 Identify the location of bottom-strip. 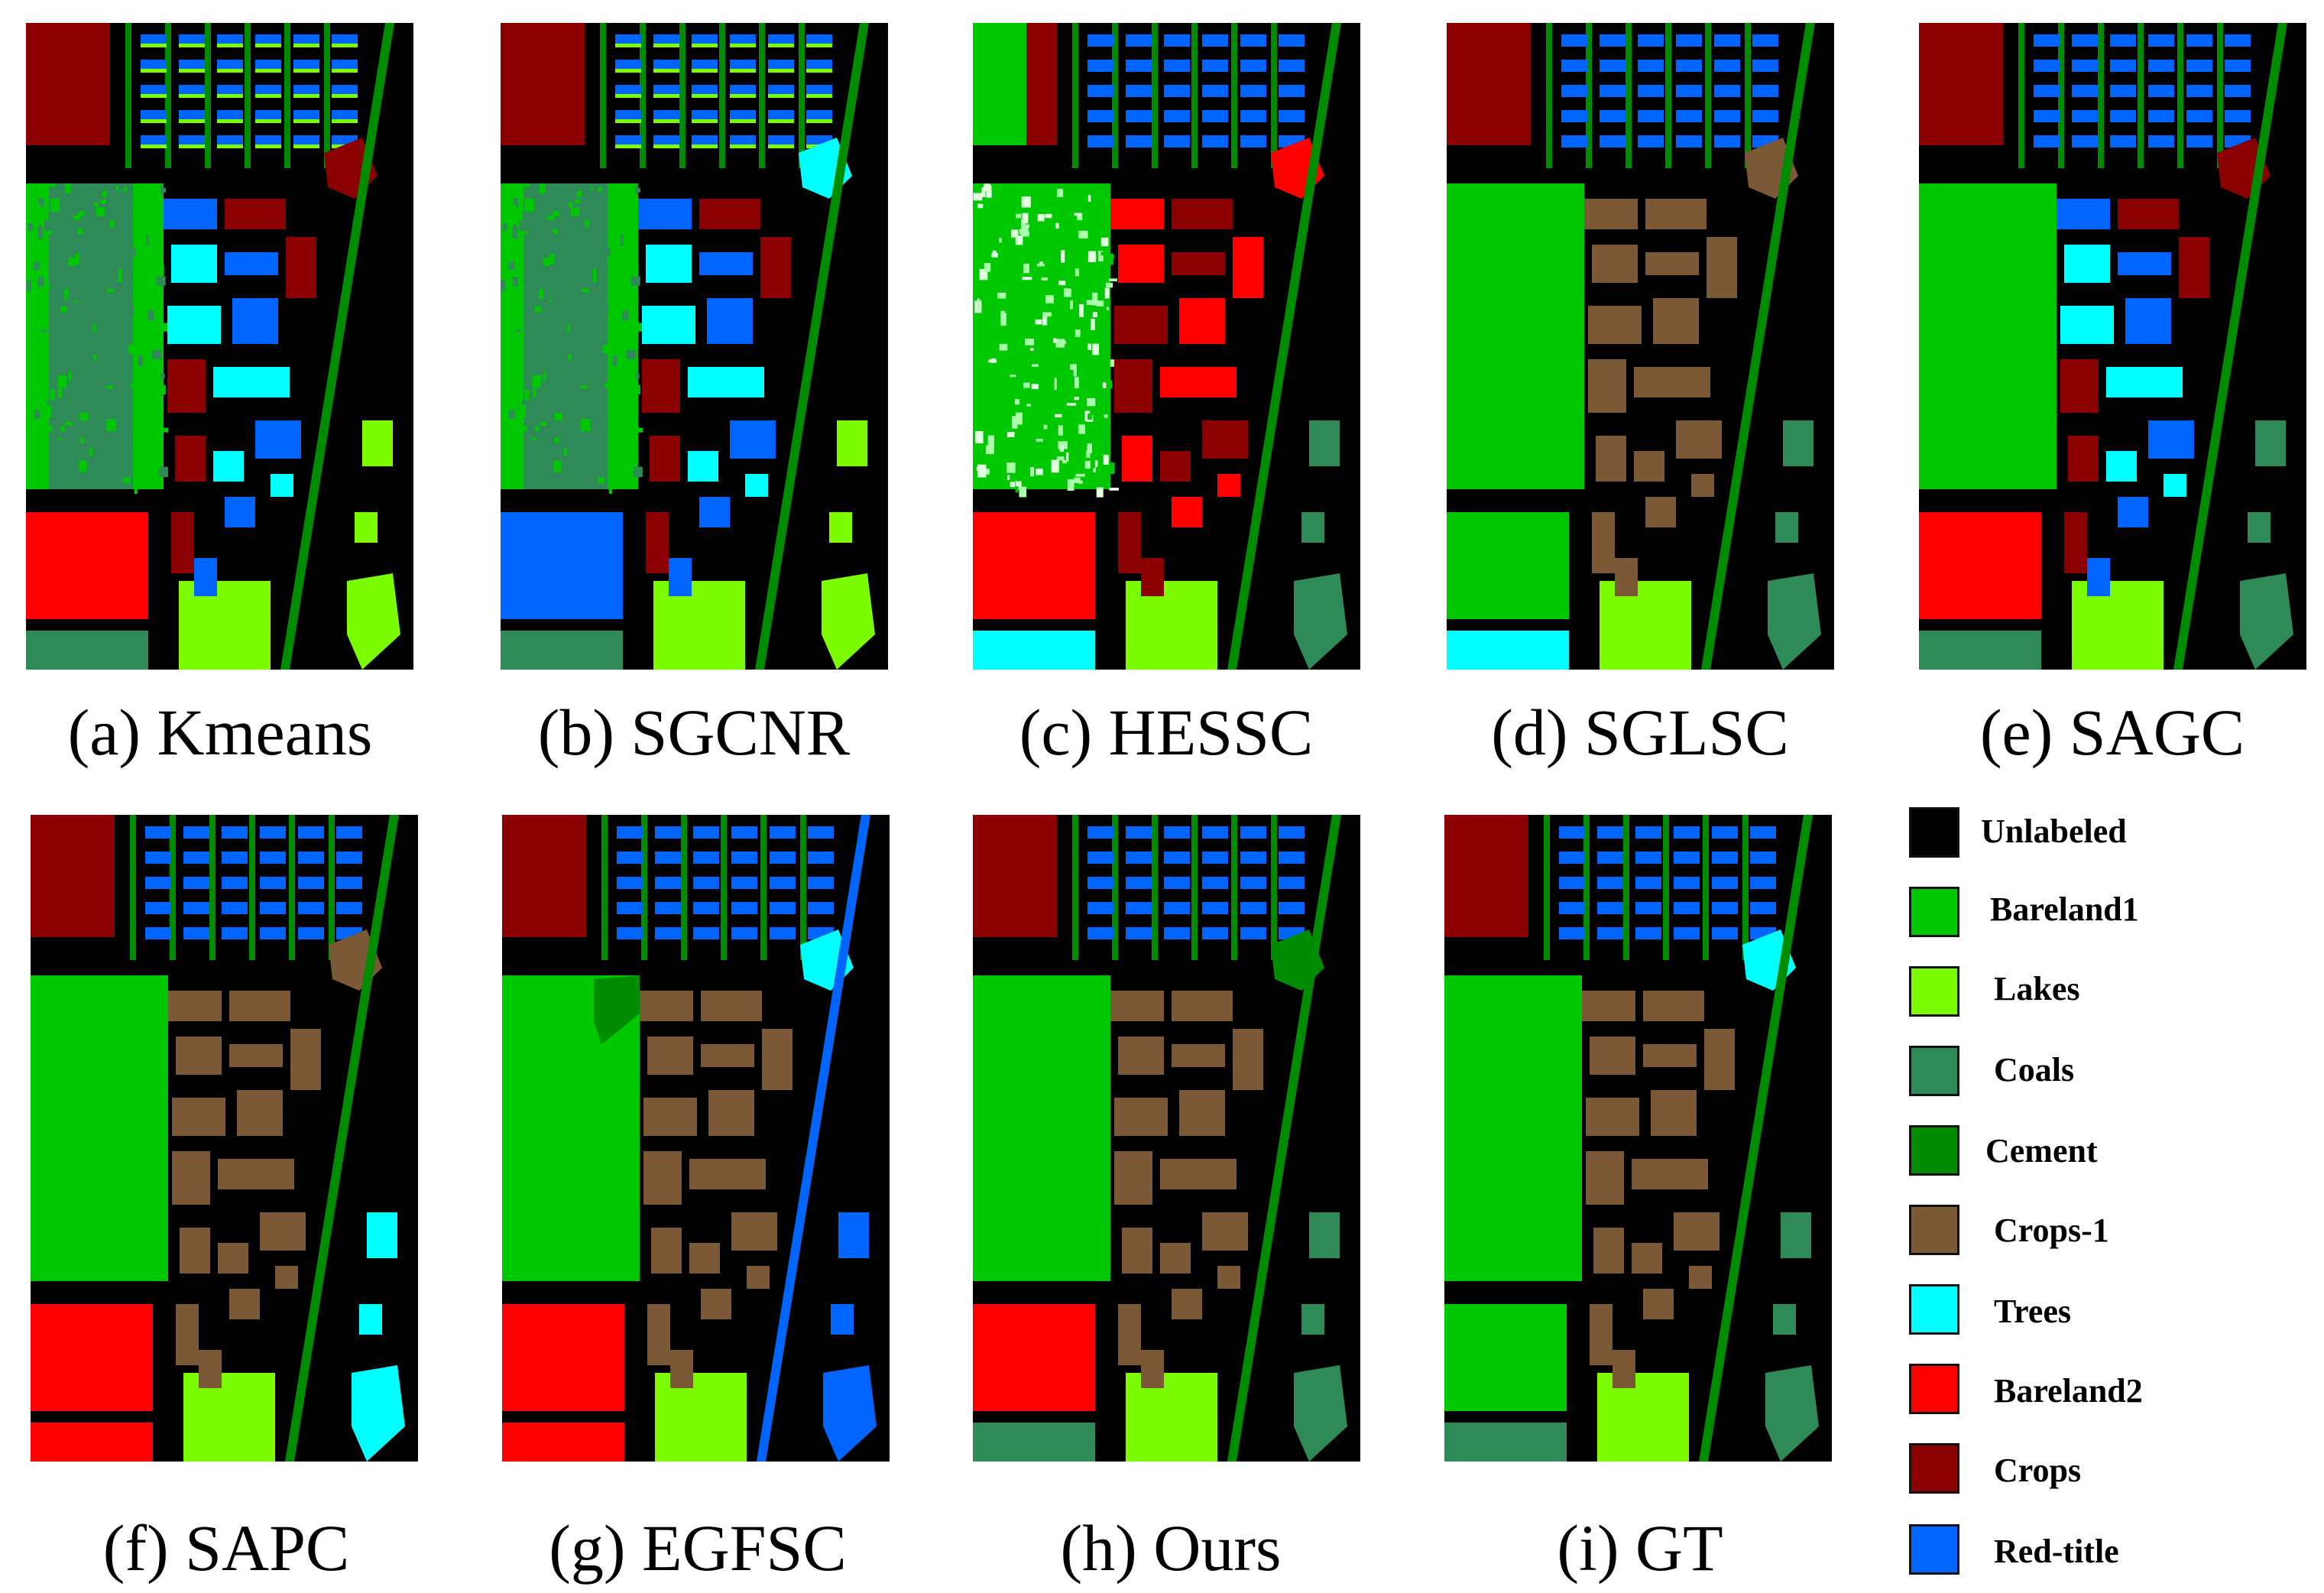
(92, 1442).